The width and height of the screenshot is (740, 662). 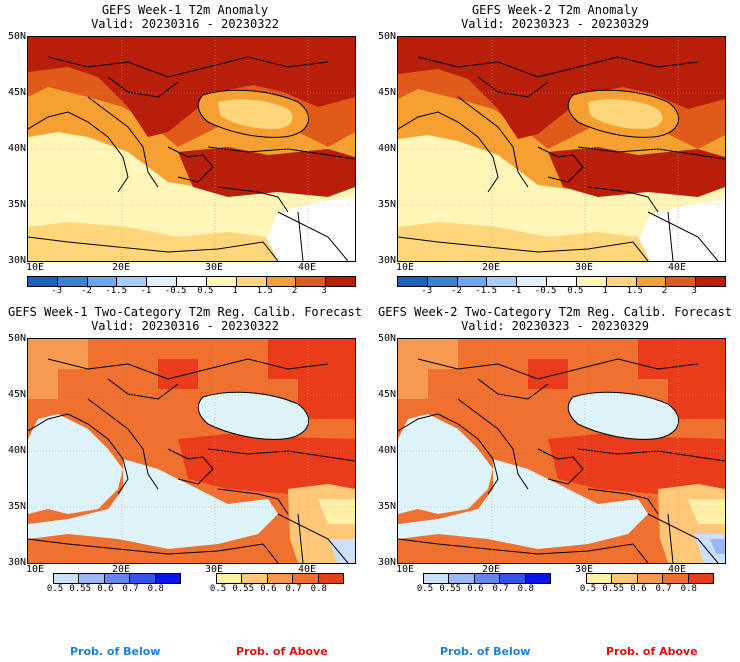 I want to click on below-colorbar, so click(x=117, y=578).